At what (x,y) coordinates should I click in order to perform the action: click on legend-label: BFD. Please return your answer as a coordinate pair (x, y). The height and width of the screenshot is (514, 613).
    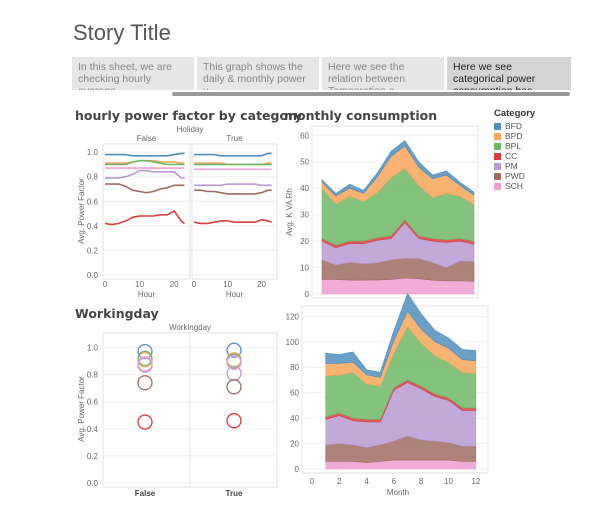
    Looking at the image, I should click on (513, 126).